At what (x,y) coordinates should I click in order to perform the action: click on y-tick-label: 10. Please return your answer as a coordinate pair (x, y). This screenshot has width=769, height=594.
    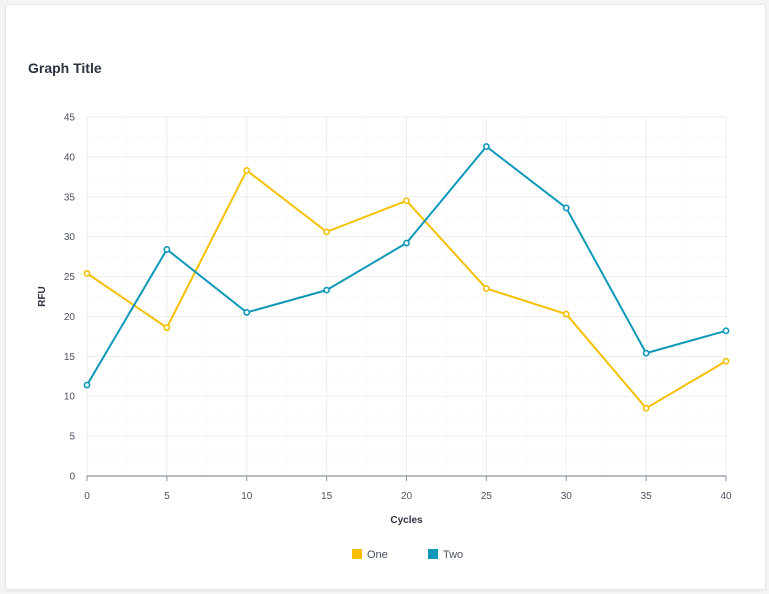
    Looking at the image, I should click on (70, 397).